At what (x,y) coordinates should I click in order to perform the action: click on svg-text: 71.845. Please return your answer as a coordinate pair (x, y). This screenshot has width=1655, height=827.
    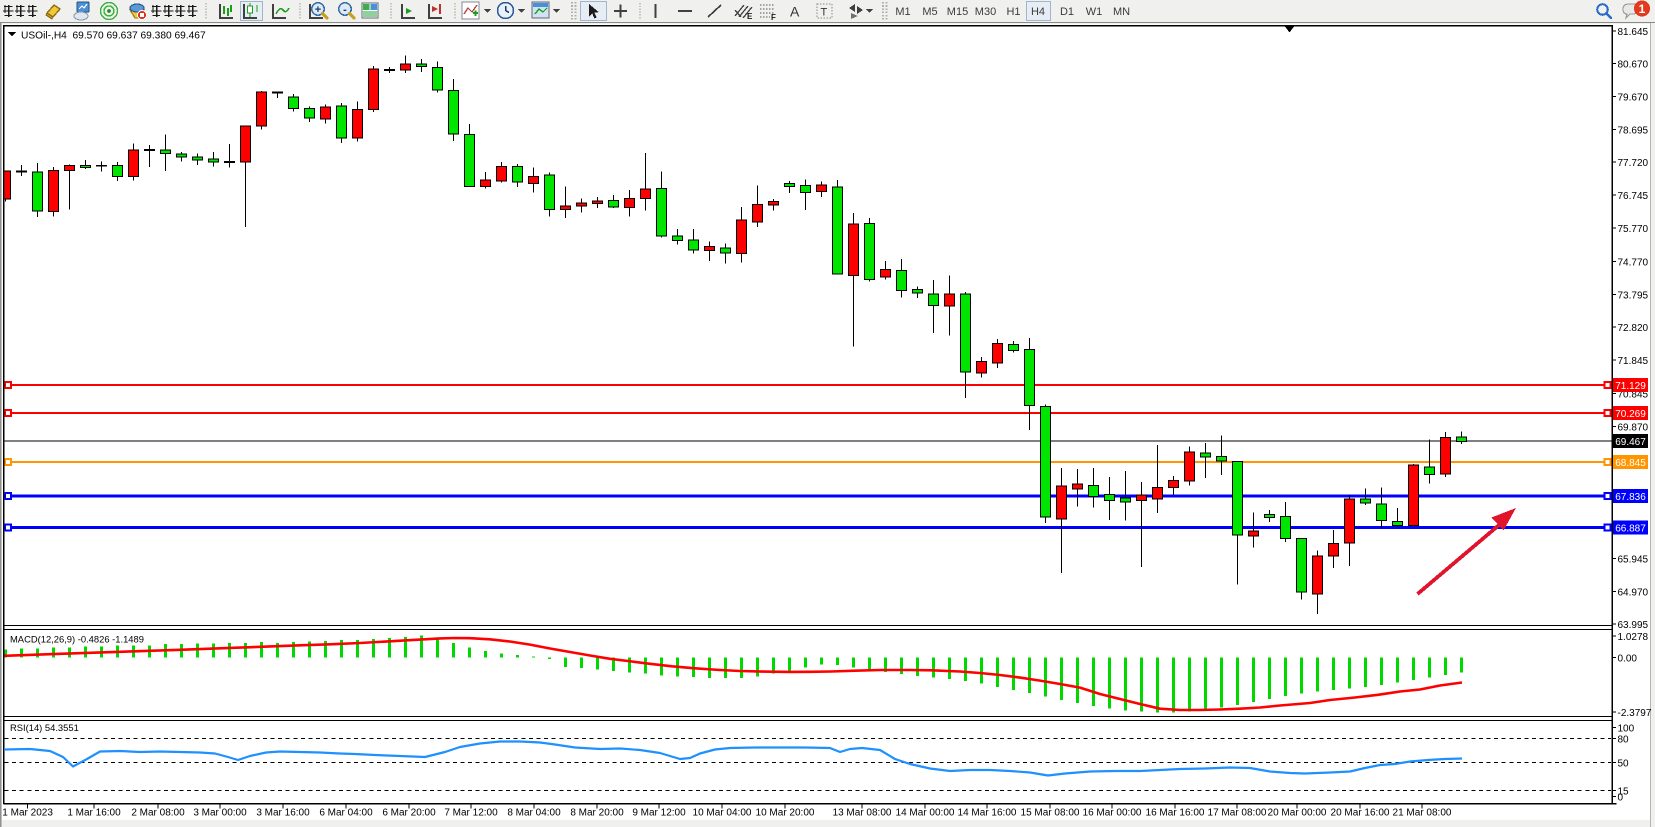
    Looking at the image, I should click on (1633, 361).